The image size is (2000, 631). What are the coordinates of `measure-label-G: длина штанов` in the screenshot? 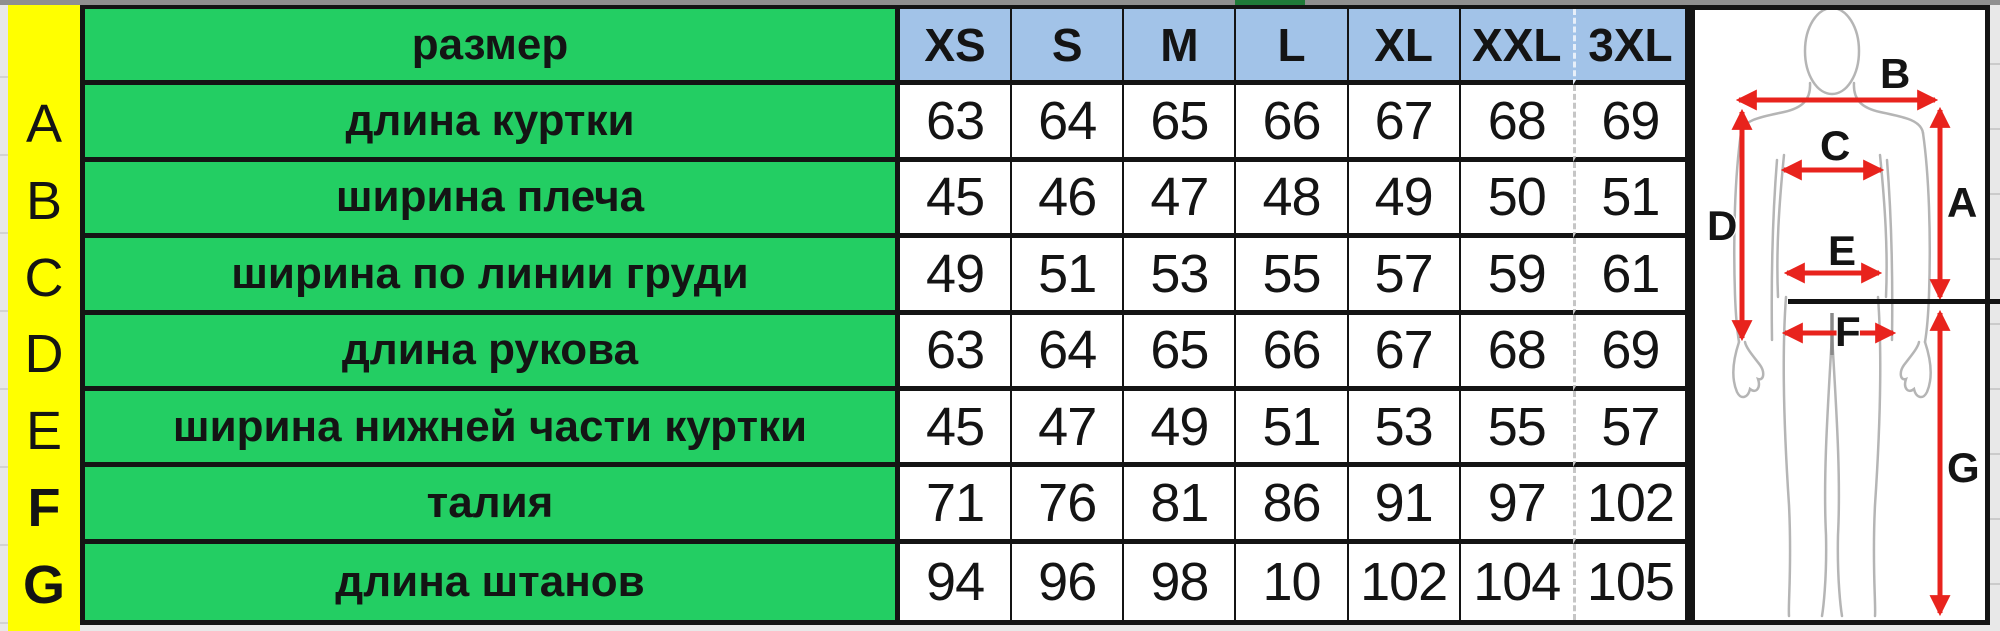 It's located at (492, 581).